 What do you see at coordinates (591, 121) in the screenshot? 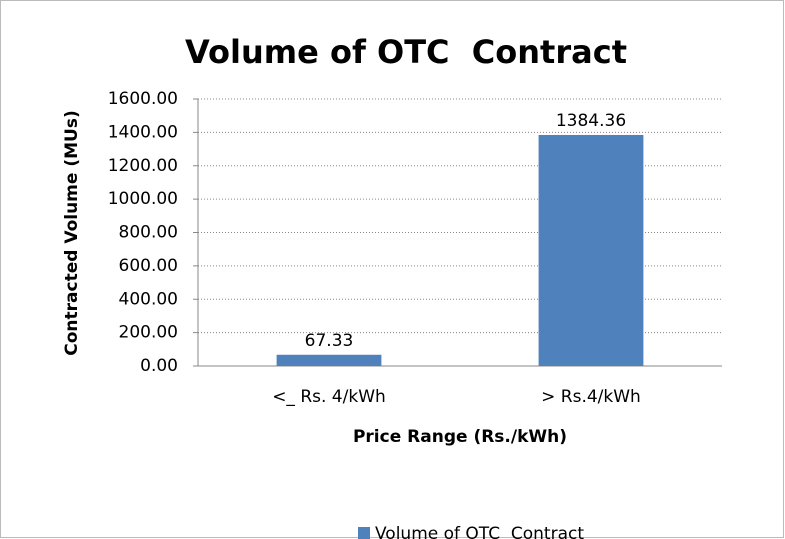
I see `data-label: 1384.36` at bounding box center [591, 121].